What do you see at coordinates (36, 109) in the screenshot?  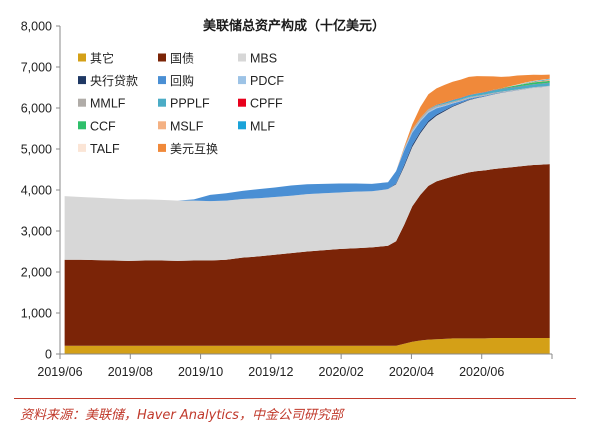 I see `y-tick-label: 6,000` at bounding box center [36, 109].